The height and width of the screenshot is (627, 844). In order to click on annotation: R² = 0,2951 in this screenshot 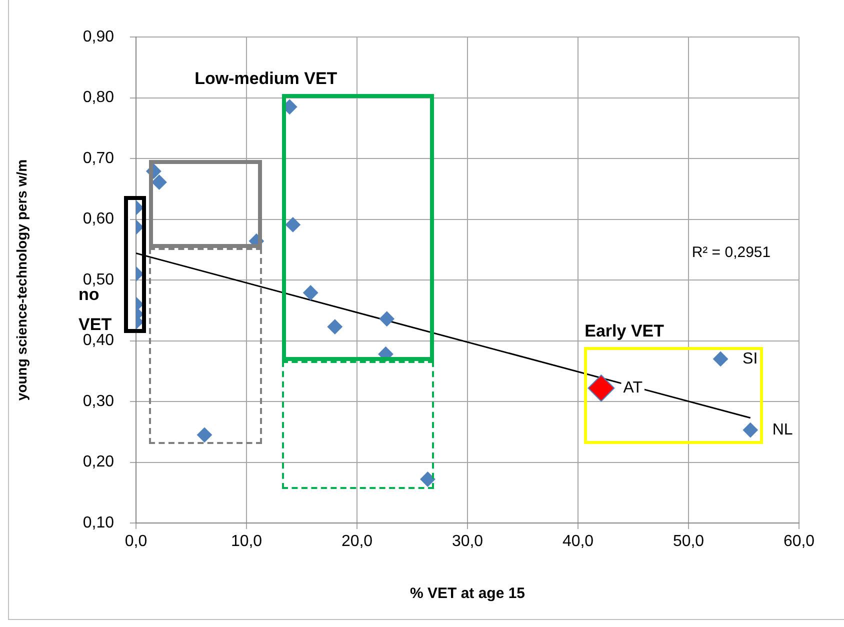, I will do `click(731, 252)`.